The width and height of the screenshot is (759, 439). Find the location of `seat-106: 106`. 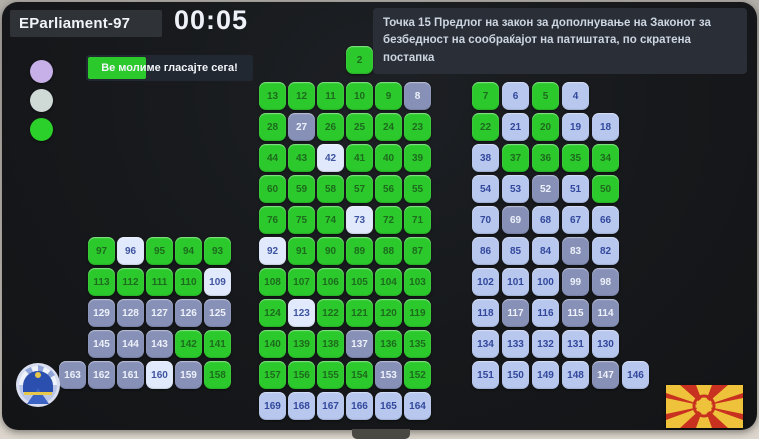

seat-106: 106 is located at coordinates (330, 282).